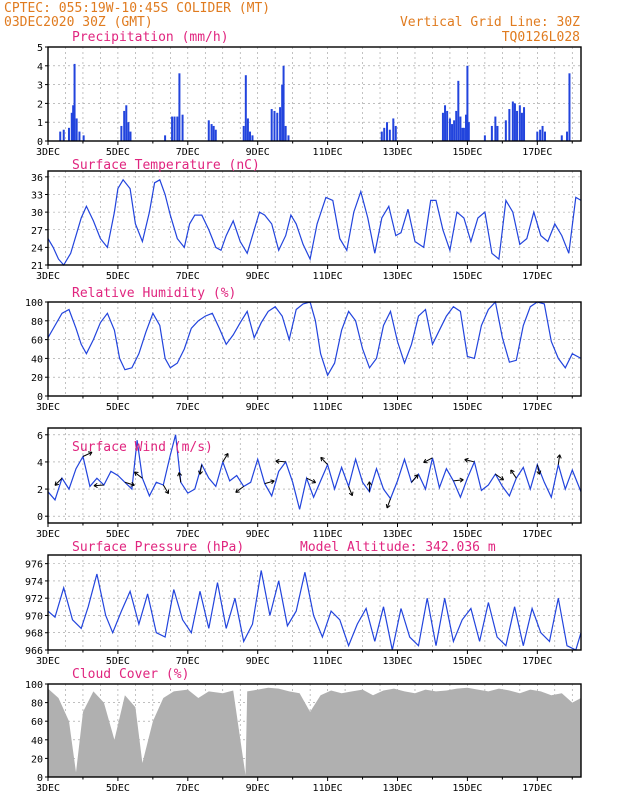 This screenshot has height=800, width=618. What do you see at coordinates (34, 634) in the screenshot?
I see `y-tick-label: 968` at bounding box center [34, 634].